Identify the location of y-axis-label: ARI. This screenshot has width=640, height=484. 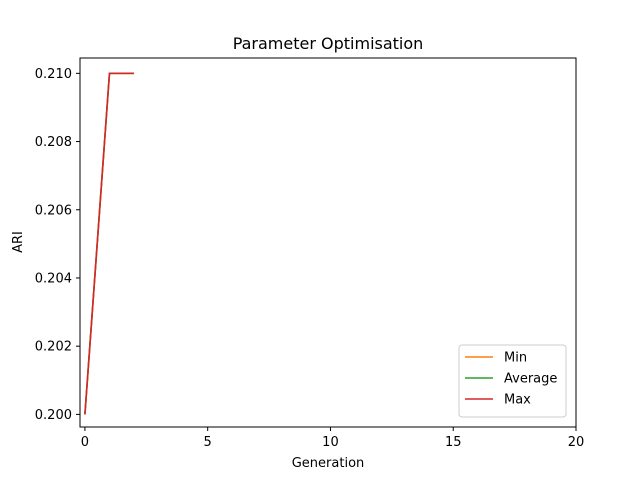
(18, 242).